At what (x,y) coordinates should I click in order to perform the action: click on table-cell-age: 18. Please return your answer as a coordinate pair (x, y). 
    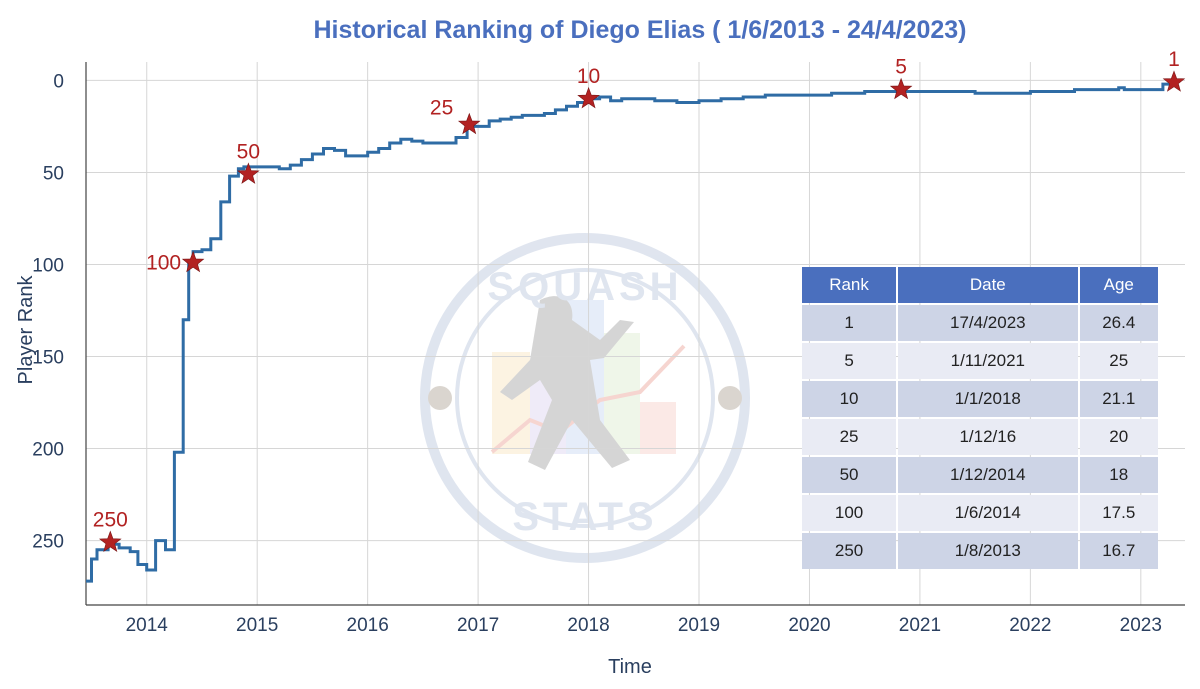
    Looking at the image, I should click on (1118, 475).